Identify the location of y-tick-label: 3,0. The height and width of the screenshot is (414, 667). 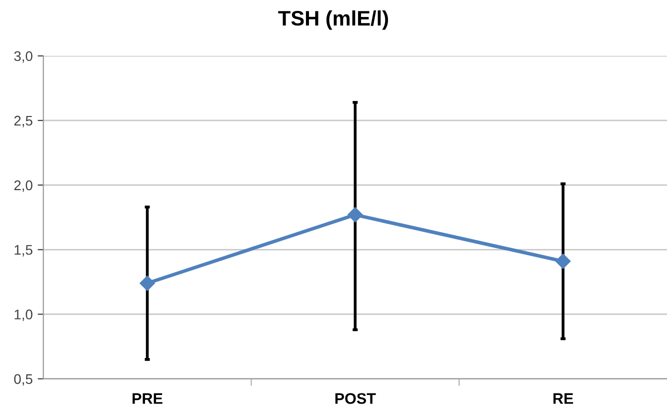
(23, 57).